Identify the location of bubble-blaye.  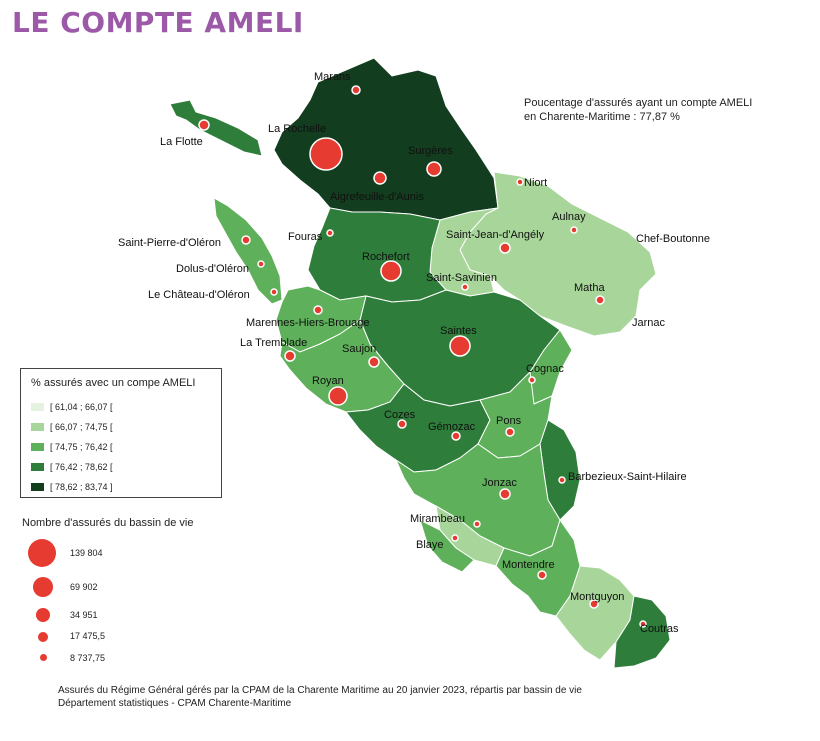
(455, 538).